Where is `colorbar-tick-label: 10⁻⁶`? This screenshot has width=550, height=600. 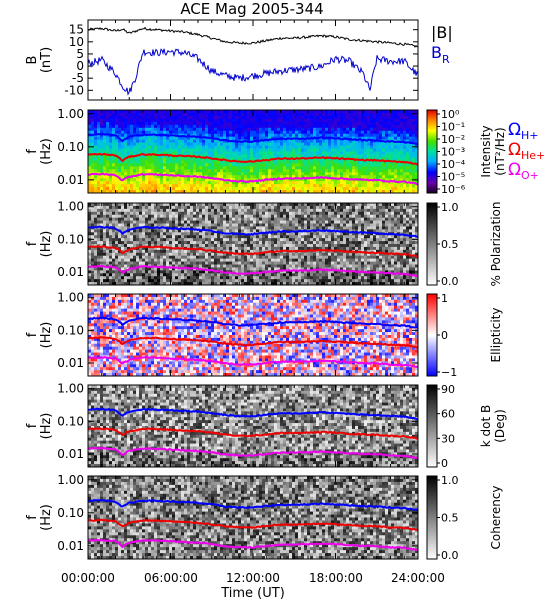
colorbar-tick-label: 10⁻⁶ is located at coordinates (453, 189).